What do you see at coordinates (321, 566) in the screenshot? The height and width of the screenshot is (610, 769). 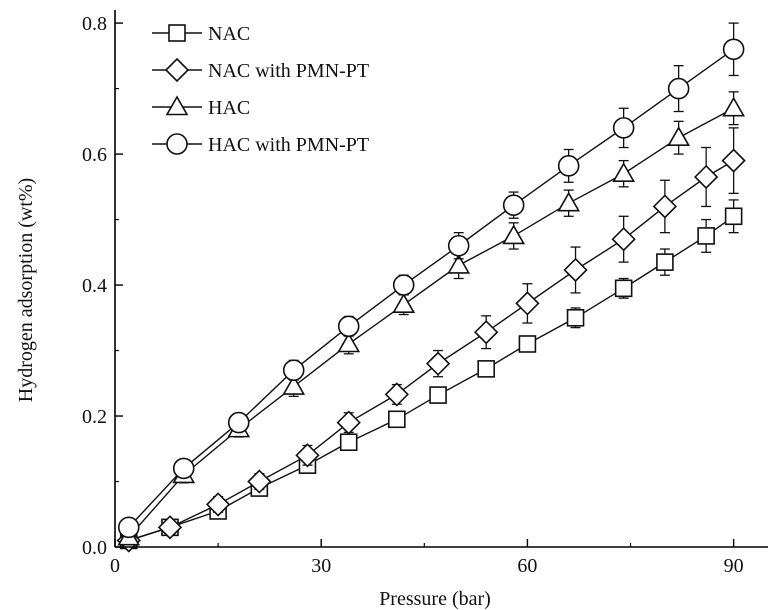 I see `x-tick-label: 30` at bounding box center [321, 566].